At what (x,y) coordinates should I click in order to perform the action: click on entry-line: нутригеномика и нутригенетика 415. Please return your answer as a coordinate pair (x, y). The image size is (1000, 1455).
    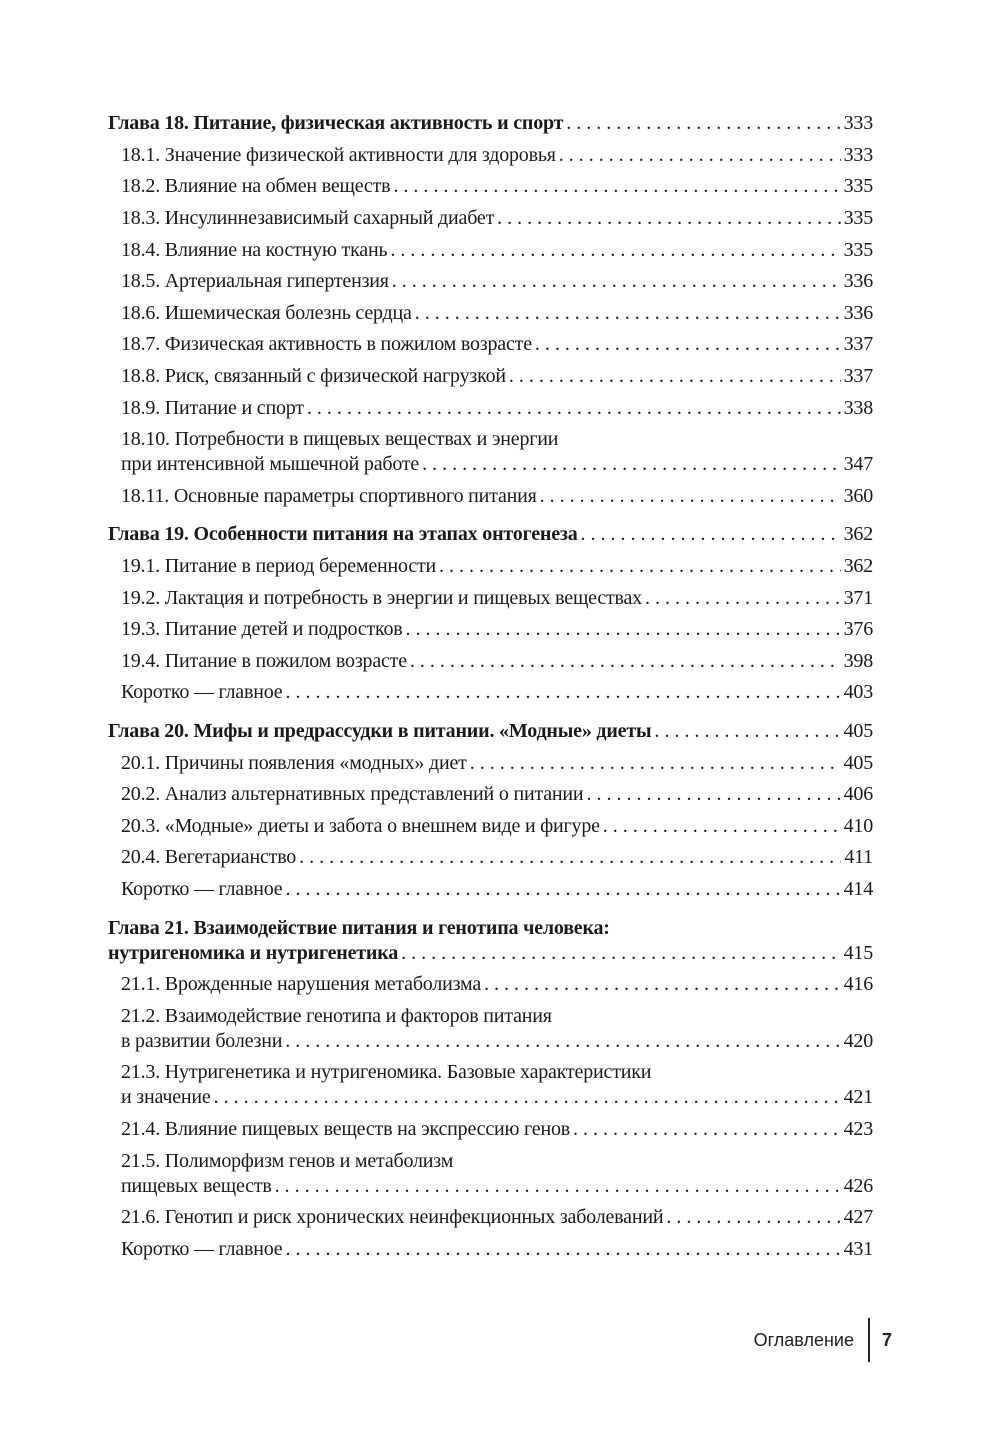
    Looking at the image, I should click on (490, 953).